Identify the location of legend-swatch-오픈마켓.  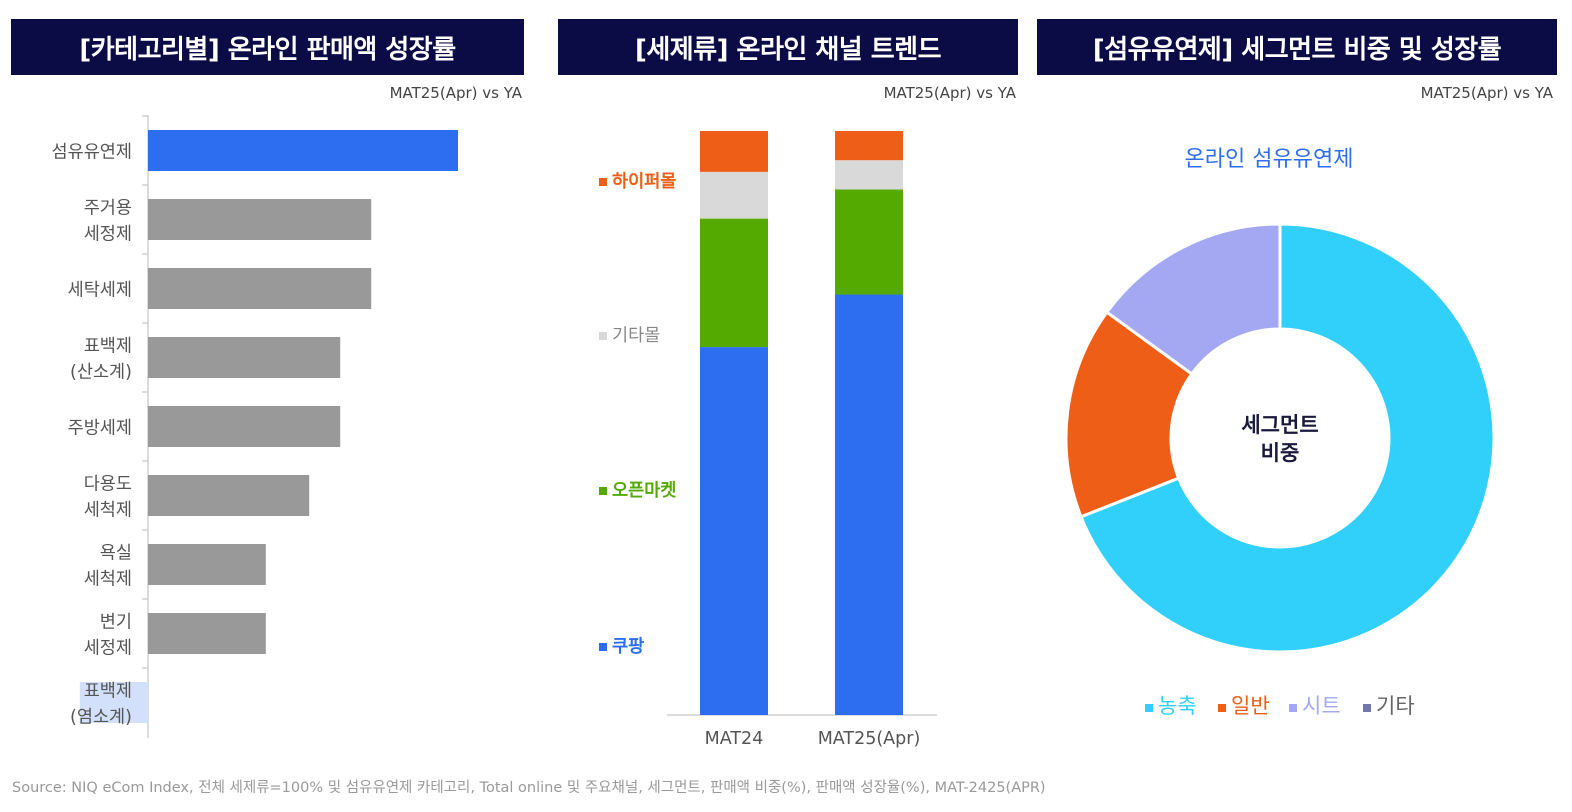
(603, 491).